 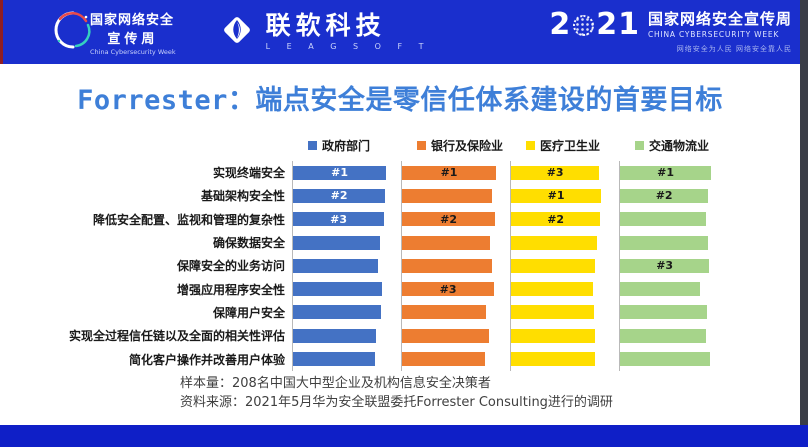 I want to click on year-2021: 2 21, so click(x=594, y=25).